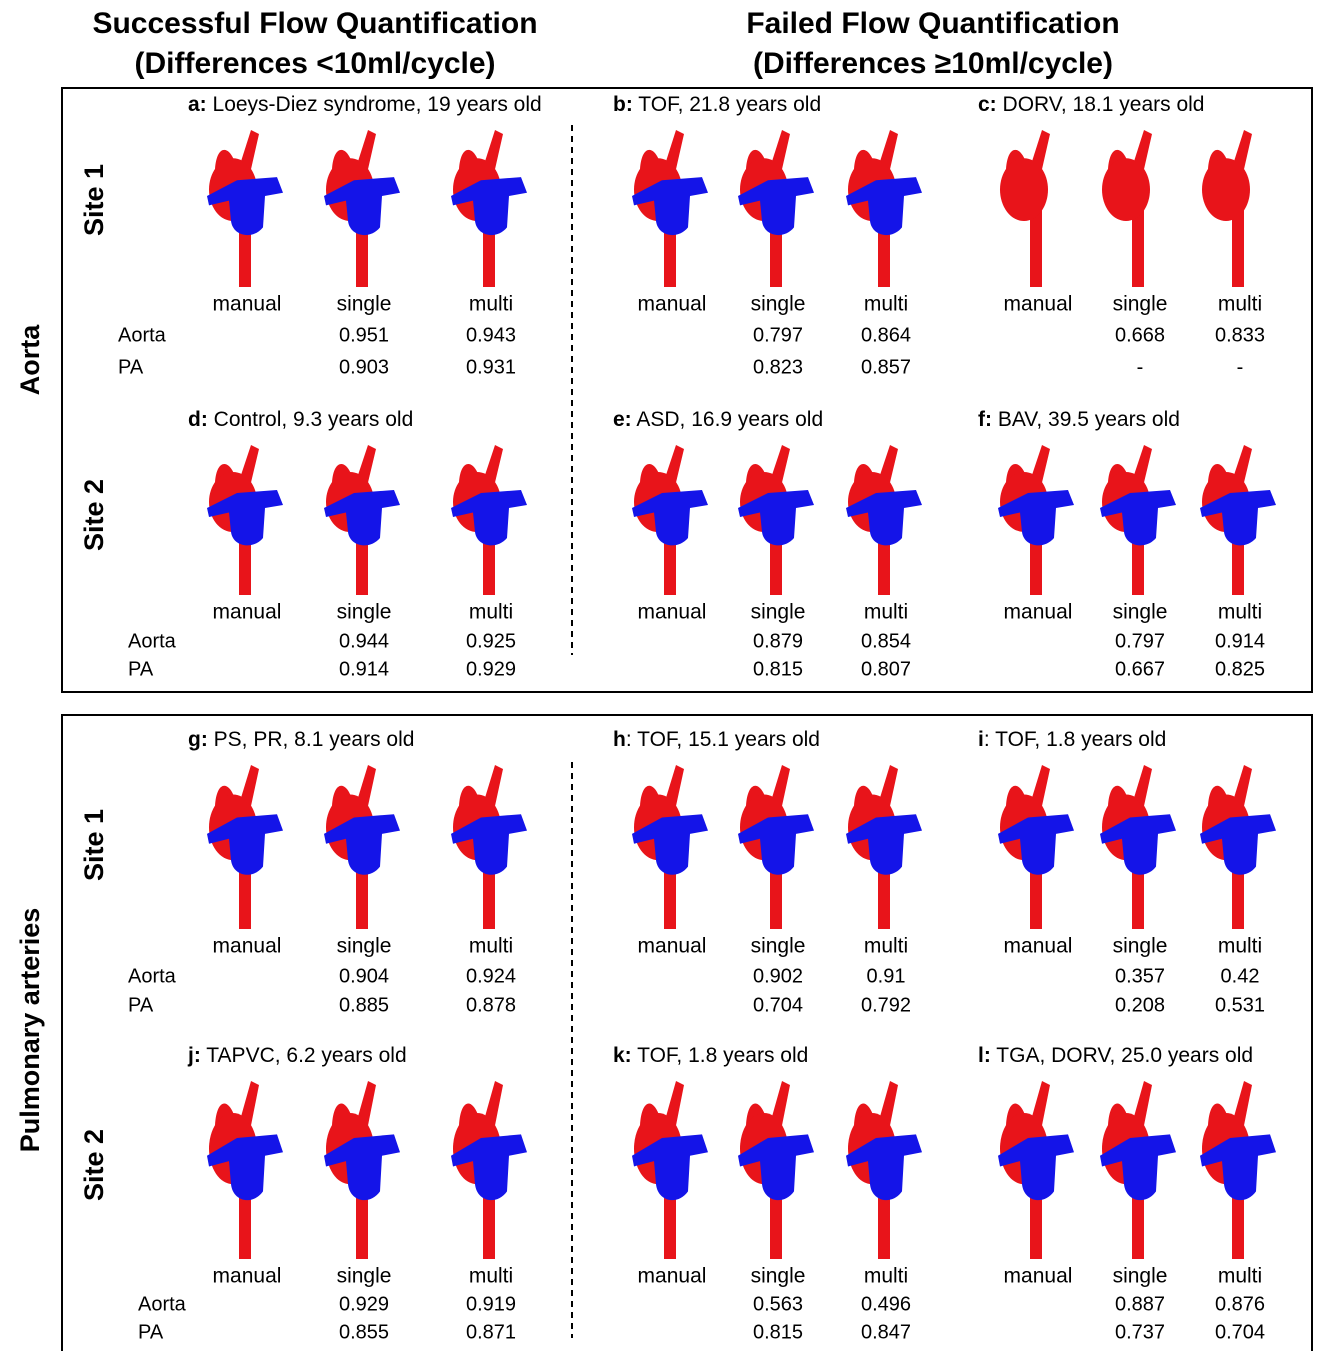  What do you see at coordinates (30, 359) in the screenshot?
I see `group-label: Aorta` at bounding box center [30, 359].